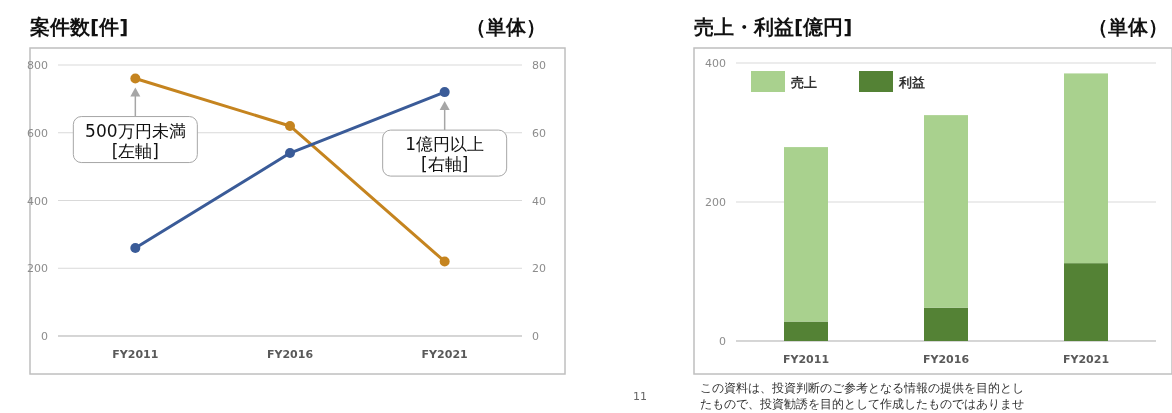  What do you see at coordinates (539, 133) in the screenshot?
I see `y2-tick-label: 60` at bounding box center [539, 133].